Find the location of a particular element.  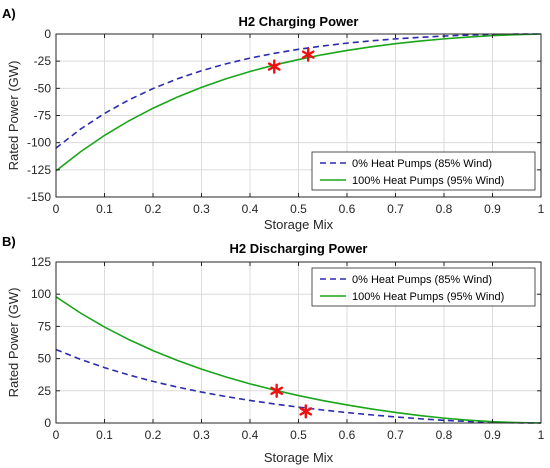

y-tick-label: 50 is located at coordinates (45, 359).